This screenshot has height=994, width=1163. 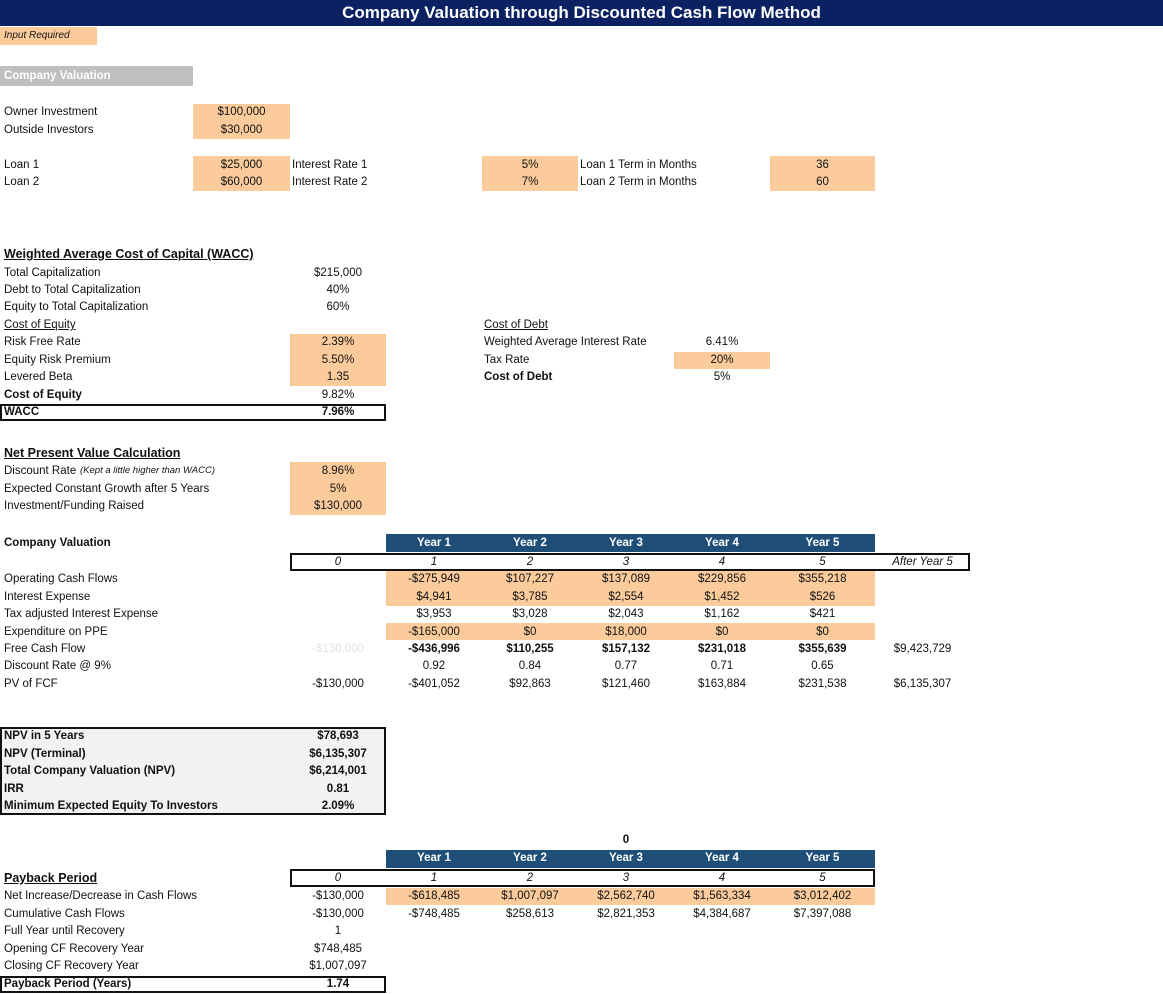 What do you see at coordinates (71, 966) in the screenshot?
I see `label: Closing CF Recovery Year` at bounding box center [71, 966].